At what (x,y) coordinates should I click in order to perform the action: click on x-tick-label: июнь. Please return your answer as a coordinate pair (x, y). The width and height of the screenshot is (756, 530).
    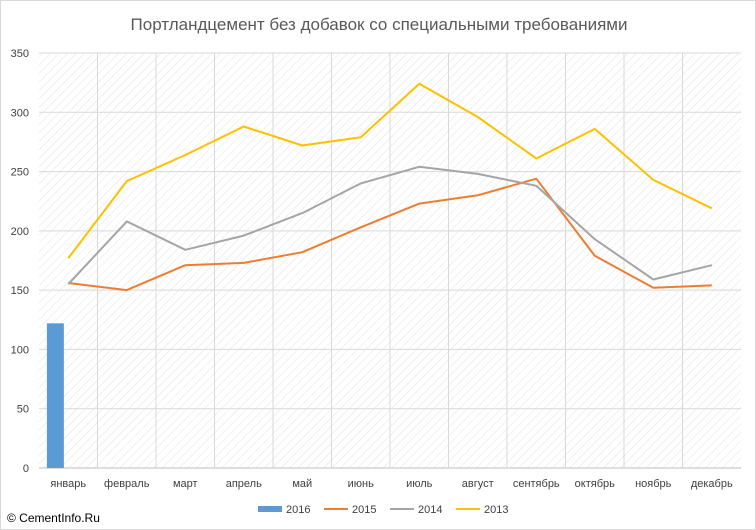
    Looking at the image, I should click on (361, 484).